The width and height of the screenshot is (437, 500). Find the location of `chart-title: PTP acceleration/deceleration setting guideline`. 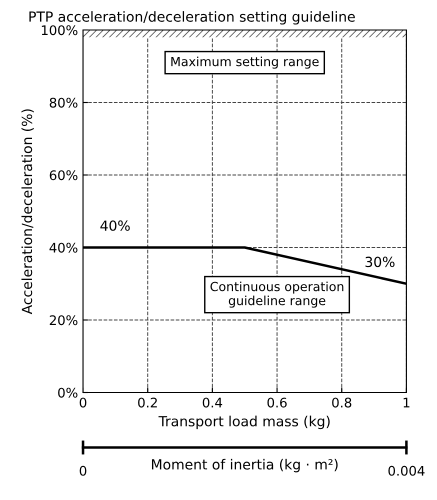

chart-title: PTP acceleration/deceleration setting guideline is located at coordinates (192, 18).